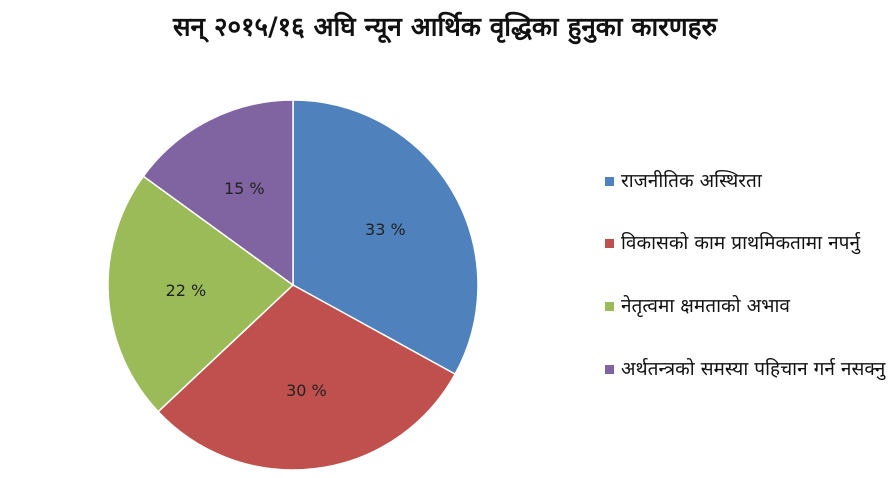 This screenshot has width=890, height=478. What do you see at coordinates (385, 229) in the screenshot?
I see `data-label: 33 %` at bounding box center [385, 229].